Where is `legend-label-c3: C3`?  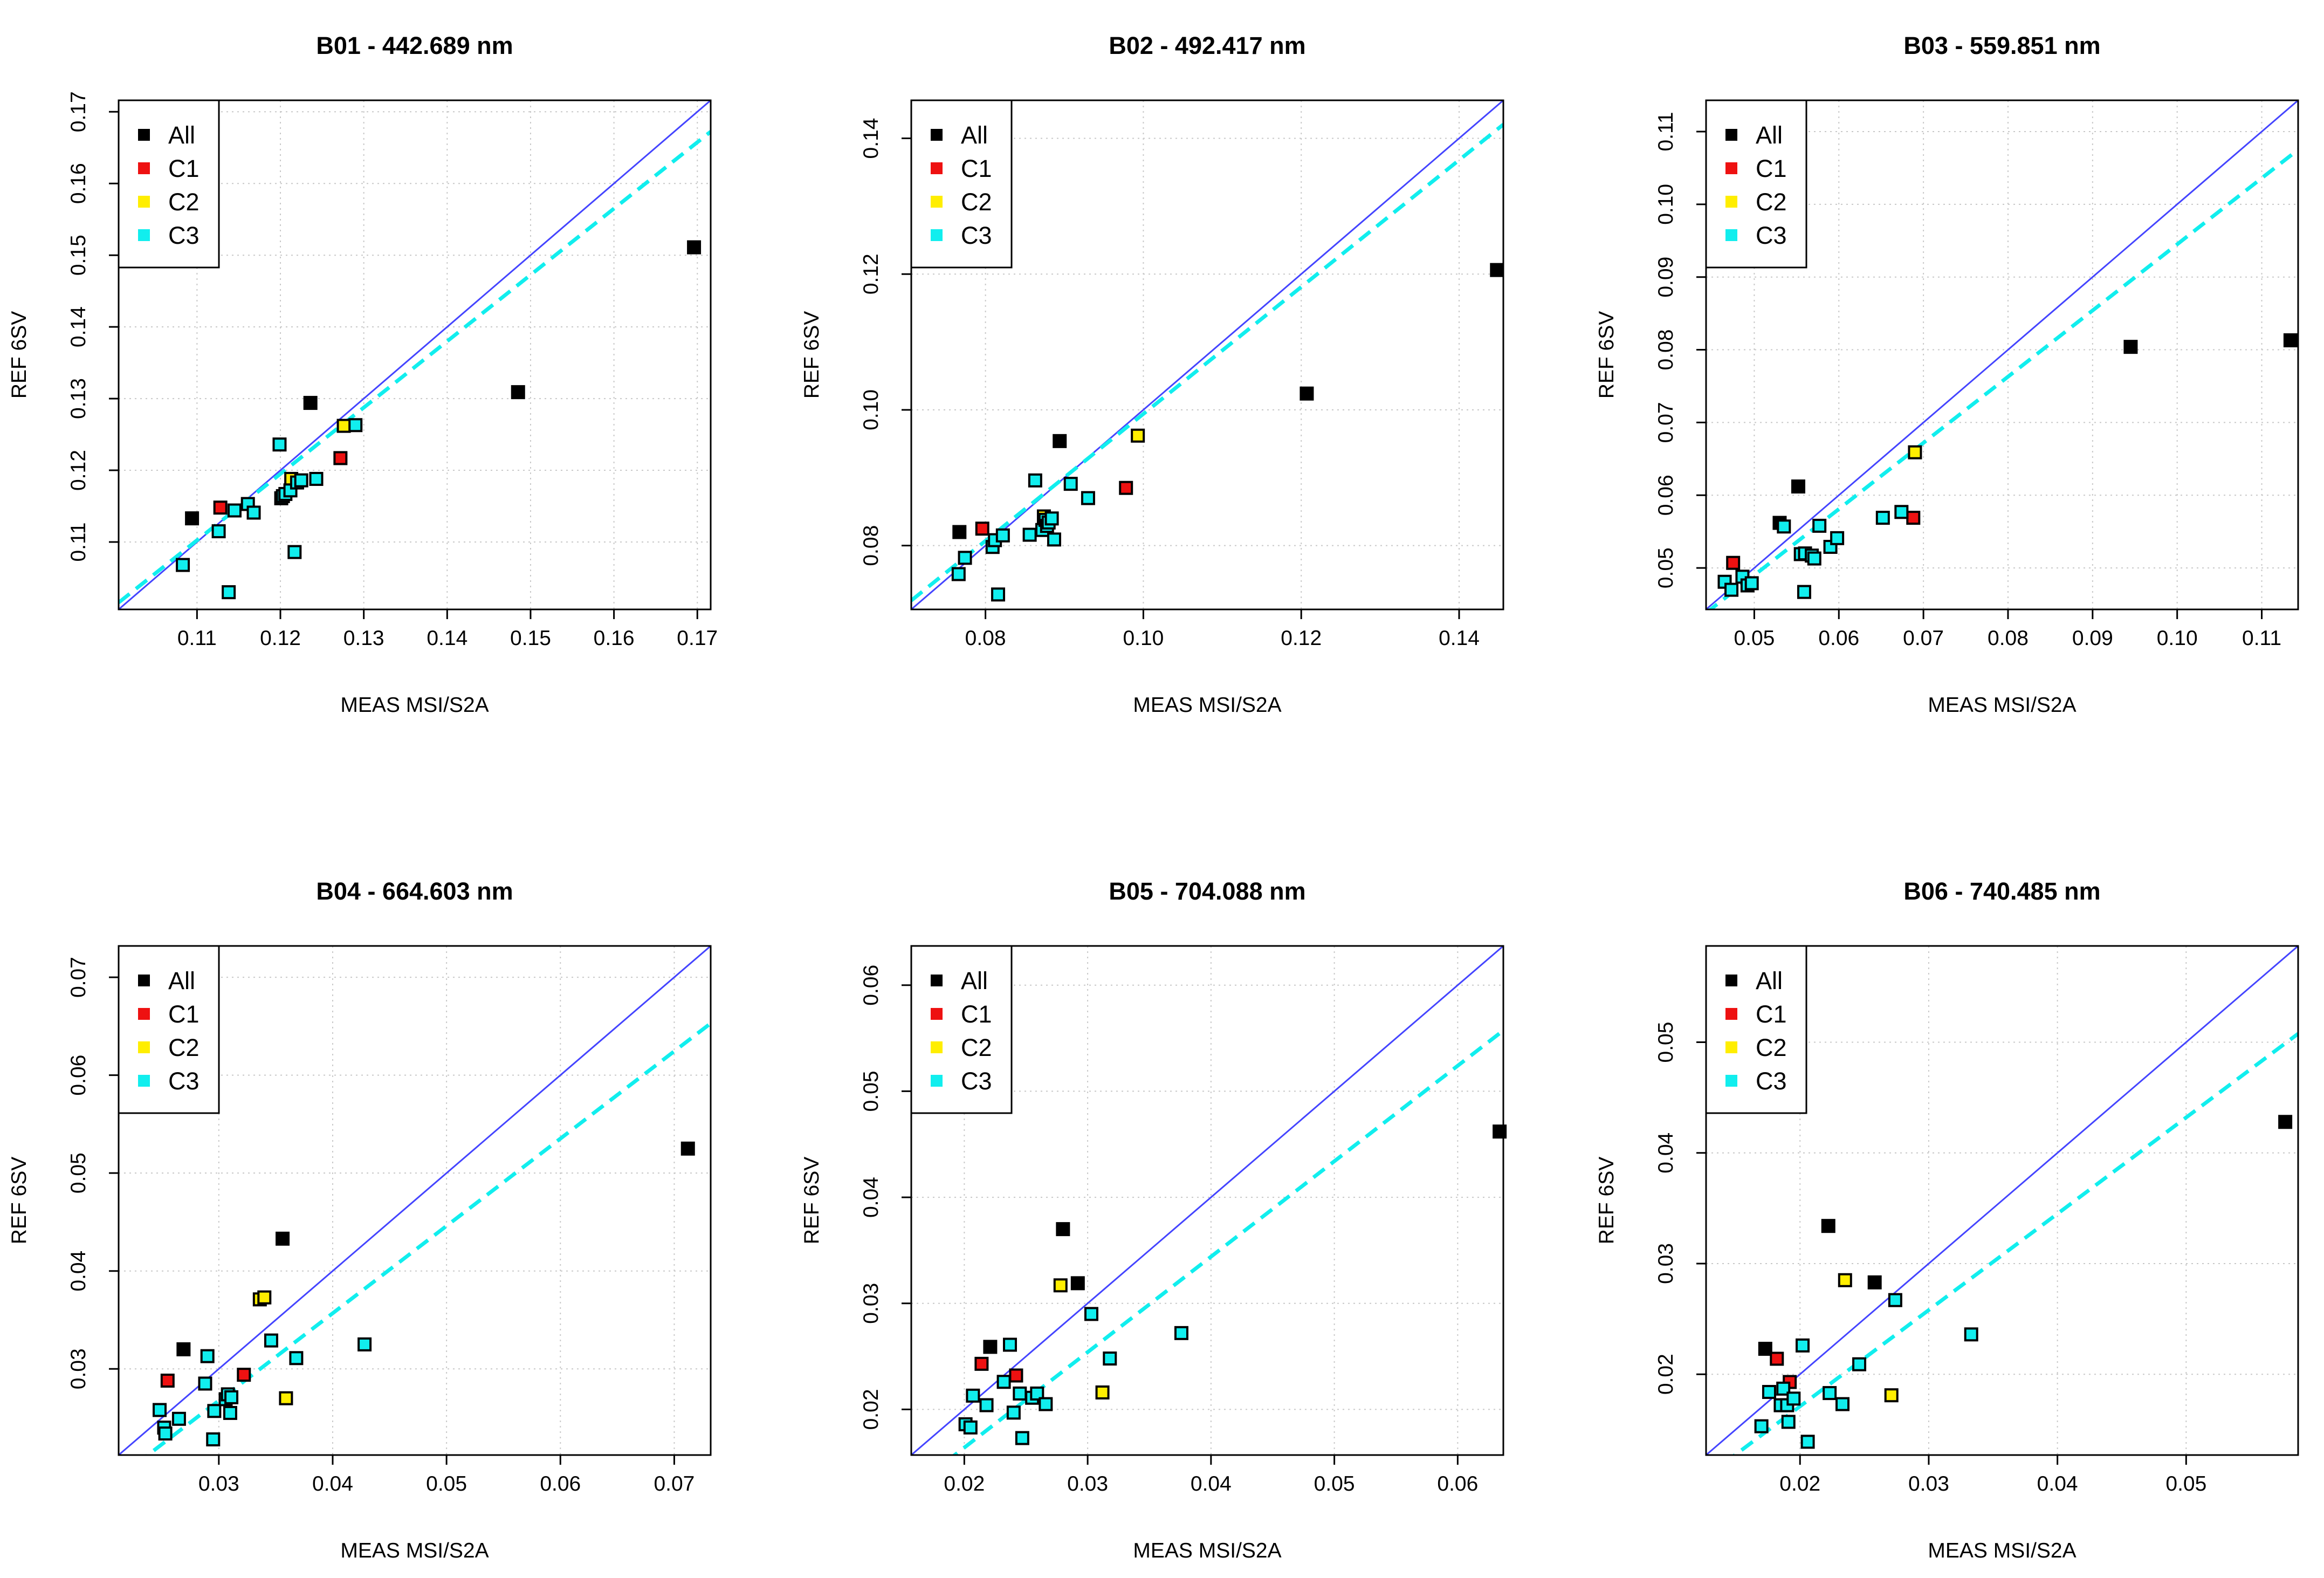 legend-label-c3: C3 is located at coordinates (1771, 235).